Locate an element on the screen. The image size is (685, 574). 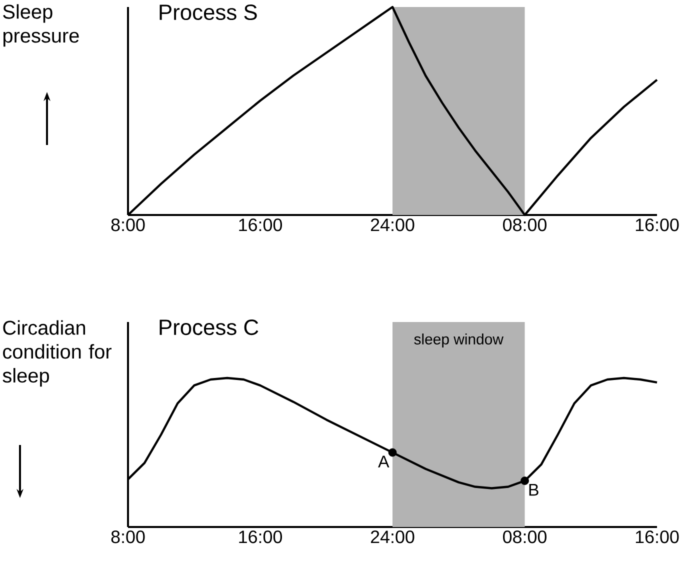
band-label: sleep window is located at coordinates (459, 341).